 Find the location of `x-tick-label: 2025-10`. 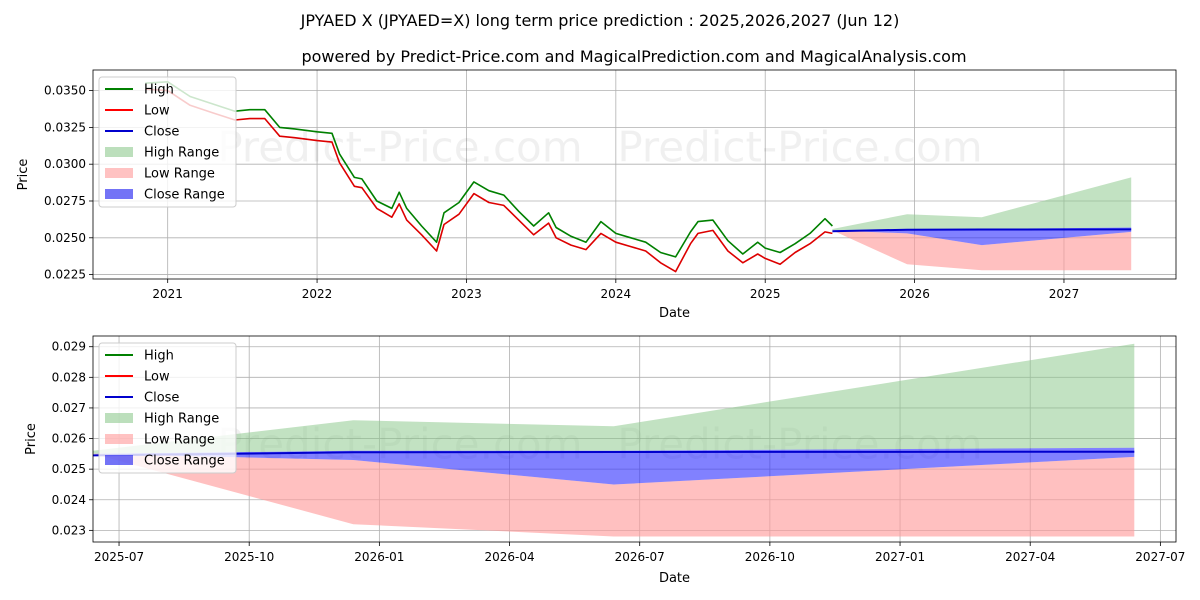

x-tick-label: 2025-10 is located at coordinates (249, 557).